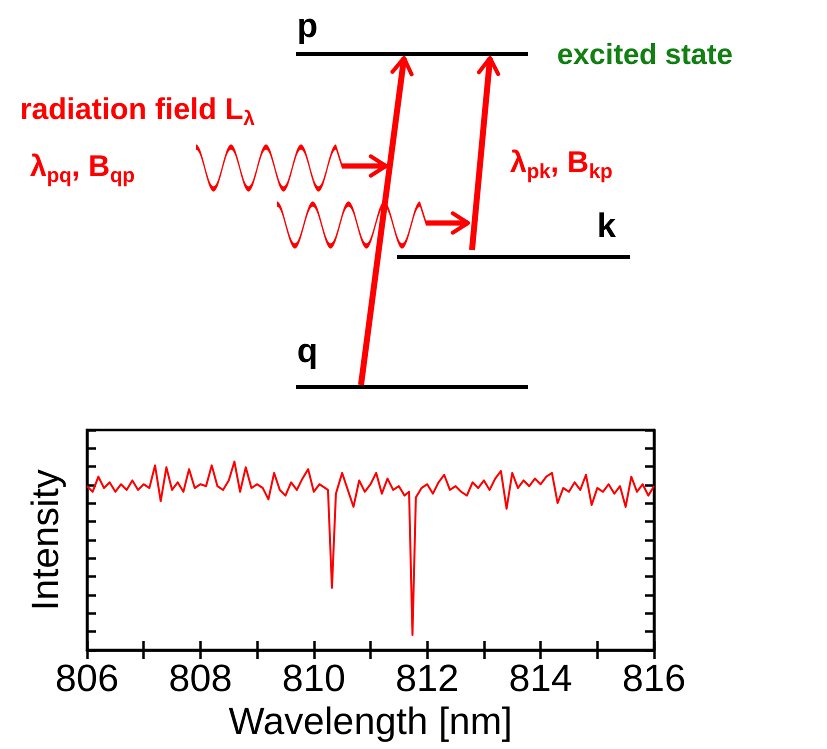 The width and height of the screenshot is (827, 749). I want to click on text: p, so click(307, 26).